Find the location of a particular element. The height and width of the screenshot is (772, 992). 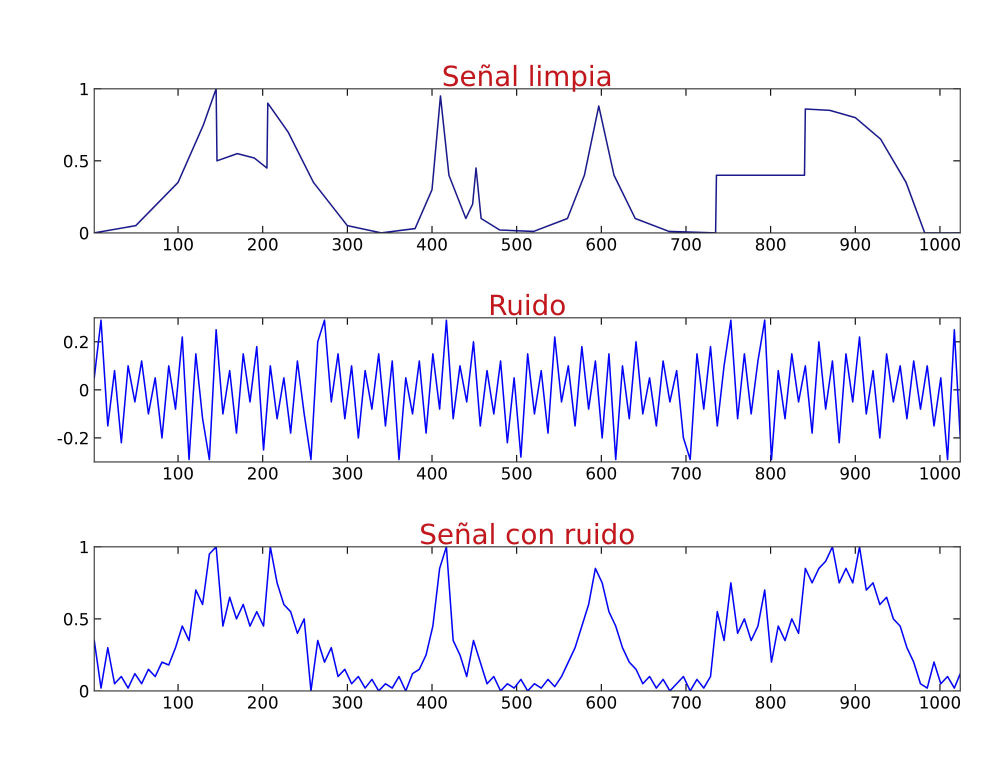

chart-title: Señal con ruido is located at coordinates (527, 533).